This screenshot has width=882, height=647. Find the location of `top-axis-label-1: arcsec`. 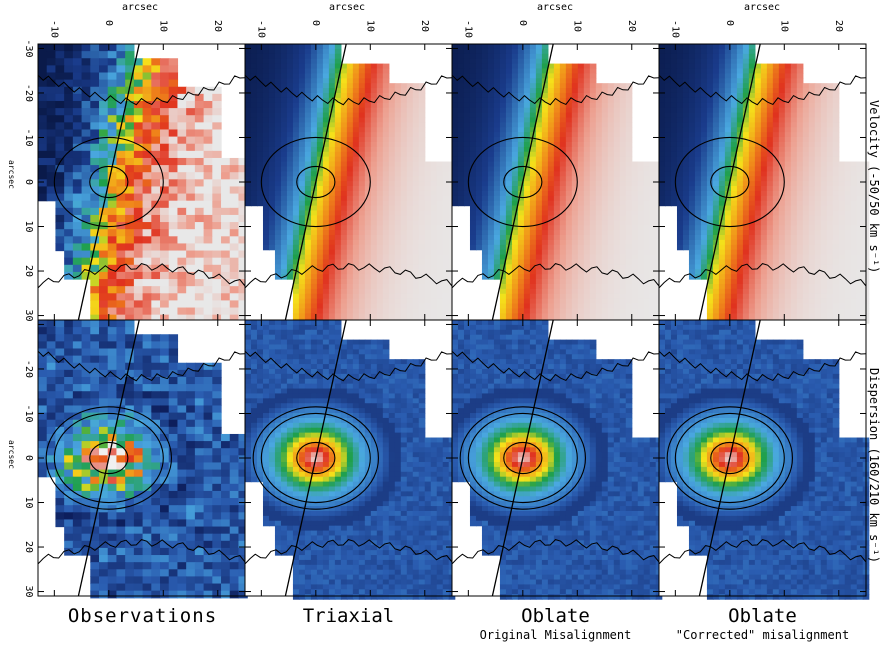

top-axis-label-1: arcsec is located at coordinates (140, 7).